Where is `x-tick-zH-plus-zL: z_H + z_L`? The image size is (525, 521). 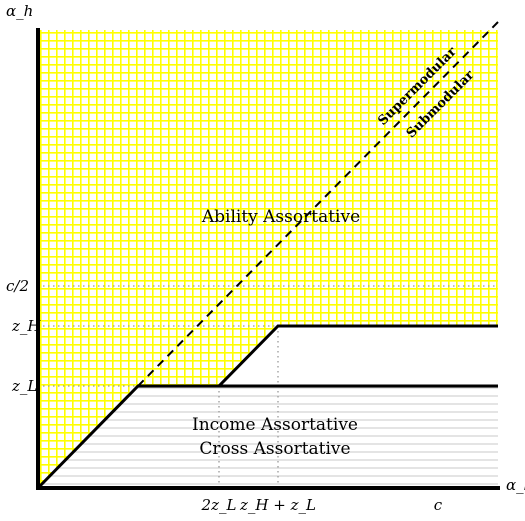
x-tick-zH-plus-zL: z_H + z_L is located at coordinates (277, 505).